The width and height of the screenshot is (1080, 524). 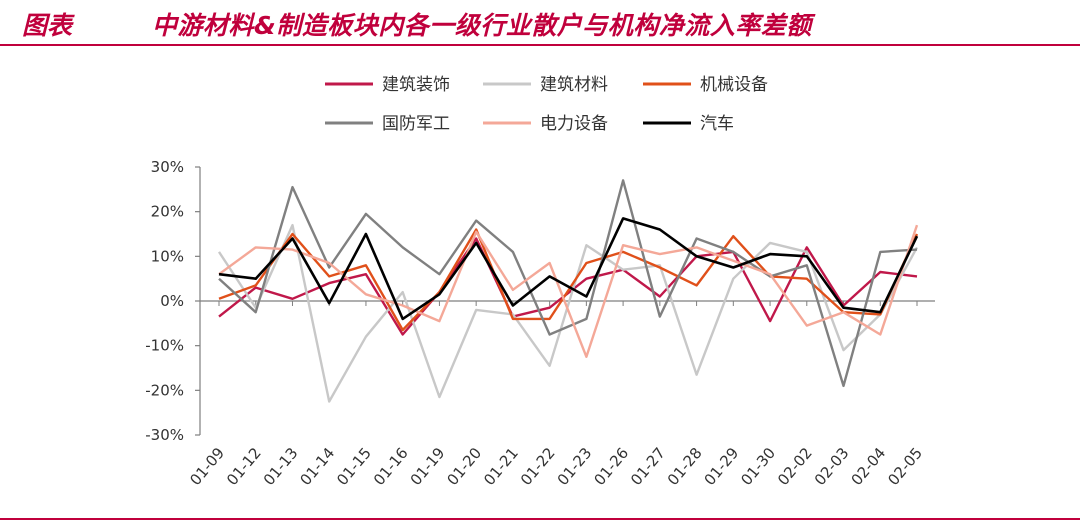 I want to click on y-tick-label: 10%, so click(x=167, y=256).